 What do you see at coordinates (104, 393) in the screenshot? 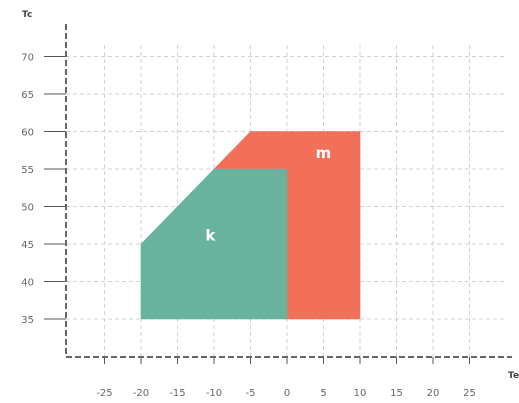
I see `x-tick-label: -25` at bounding box center [104, 393].